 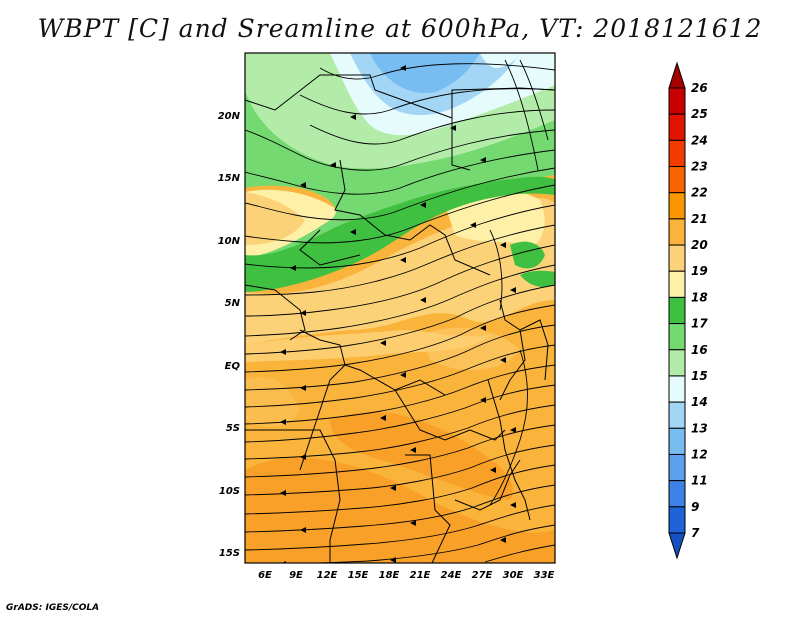 I want to click on lat-tick: 15N, so click(x=229, y=178).